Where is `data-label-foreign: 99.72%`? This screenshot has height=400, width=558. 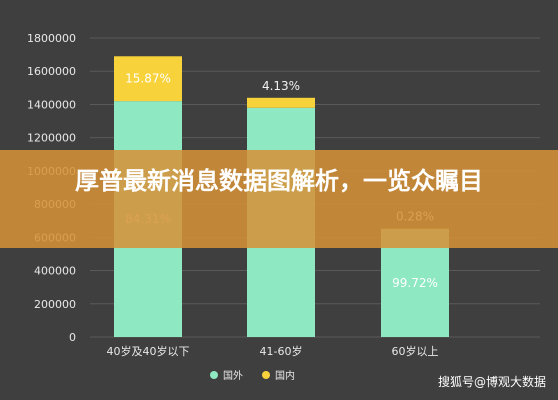 data-label-foreign: 99.72% is located at coordinates (415, 283).